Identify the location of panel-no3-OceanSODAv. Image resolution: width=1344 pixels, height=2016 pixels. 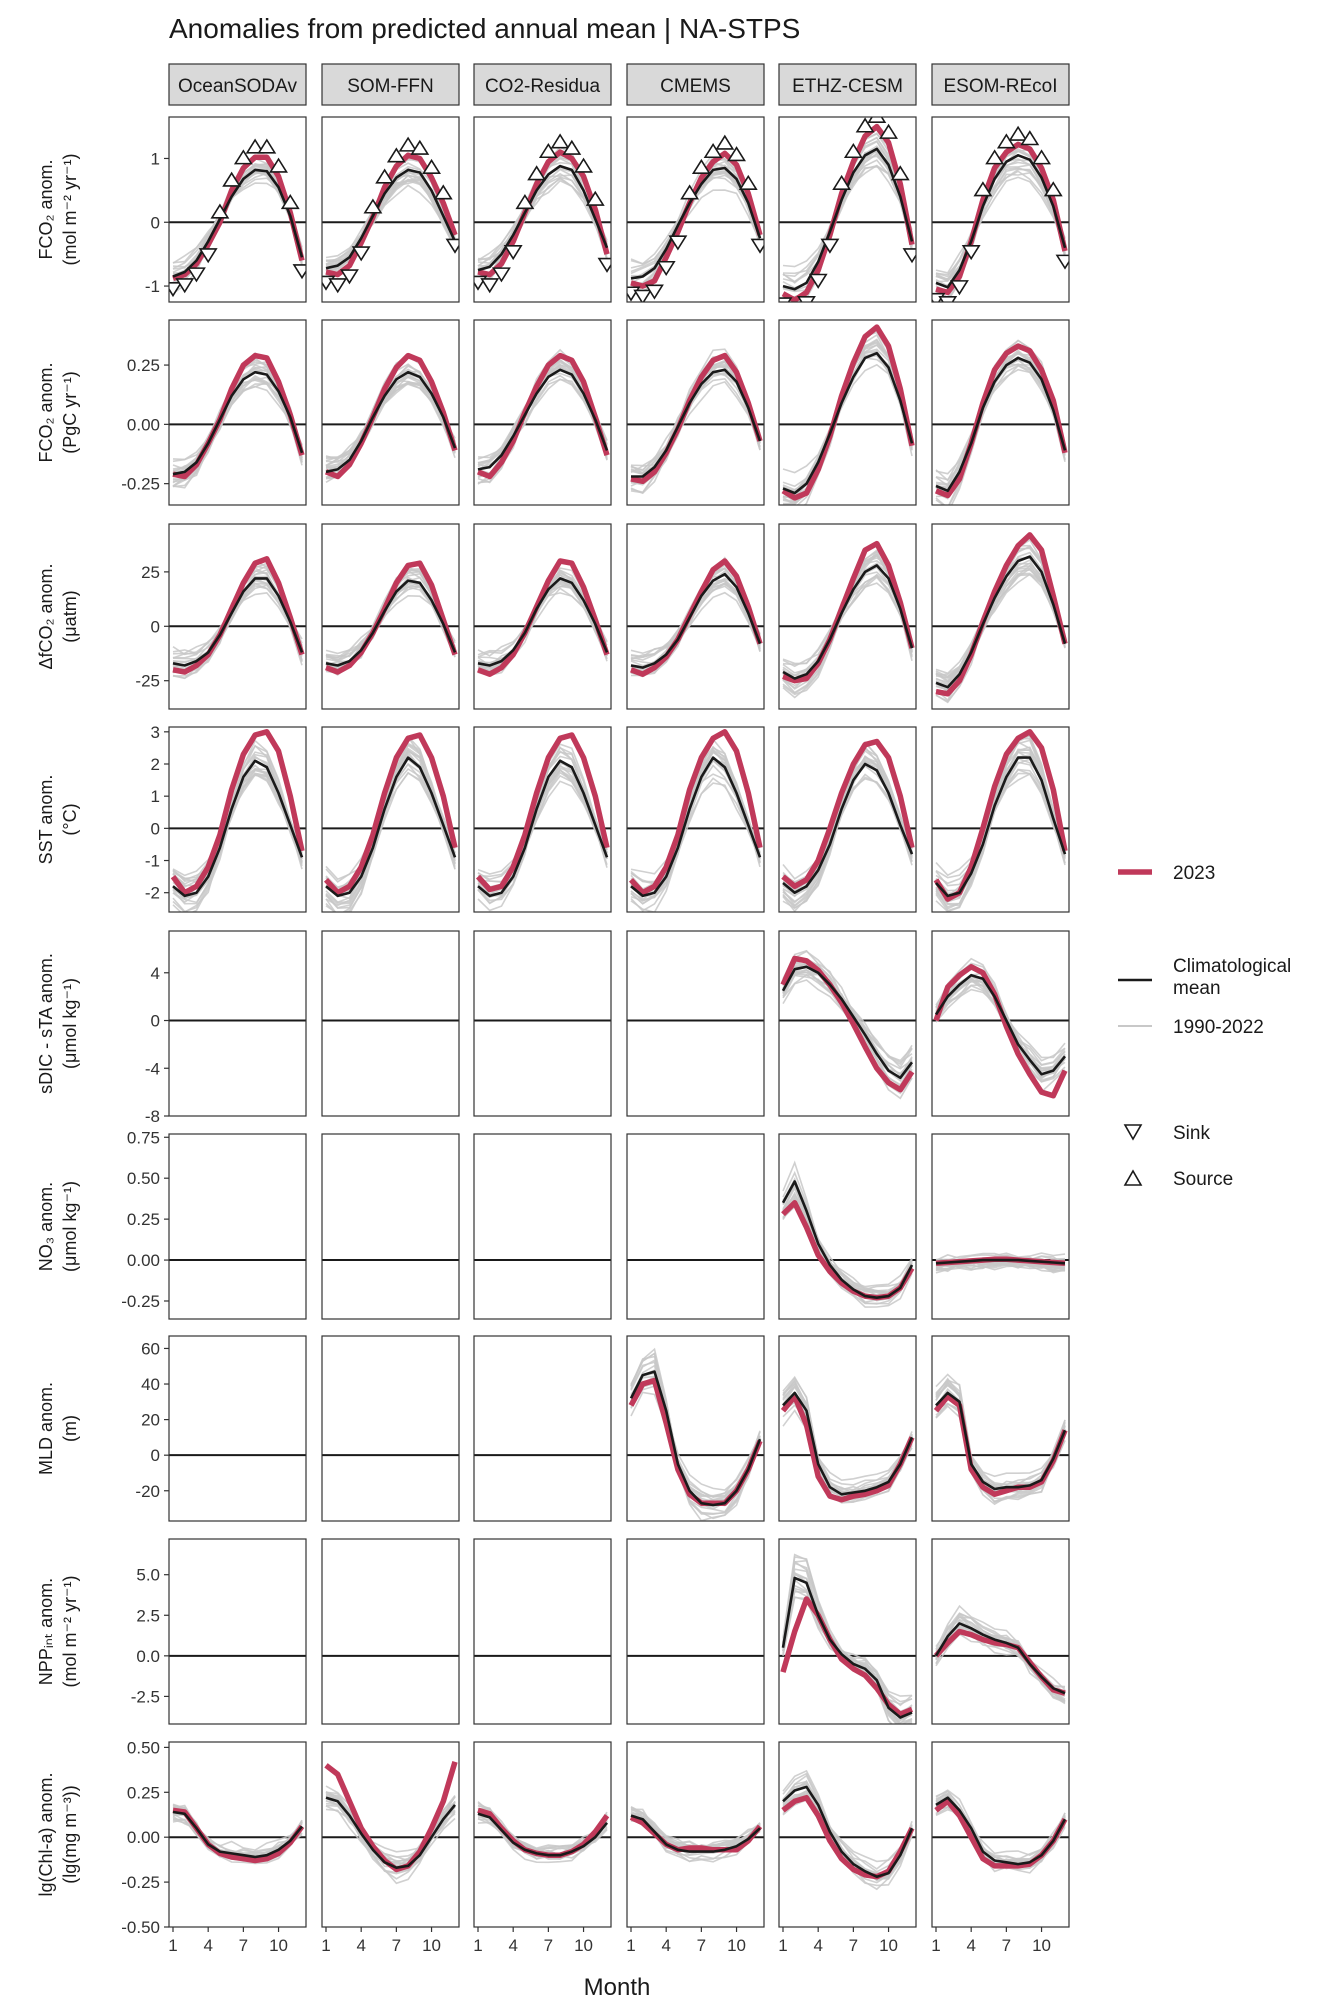
(237, 1226).